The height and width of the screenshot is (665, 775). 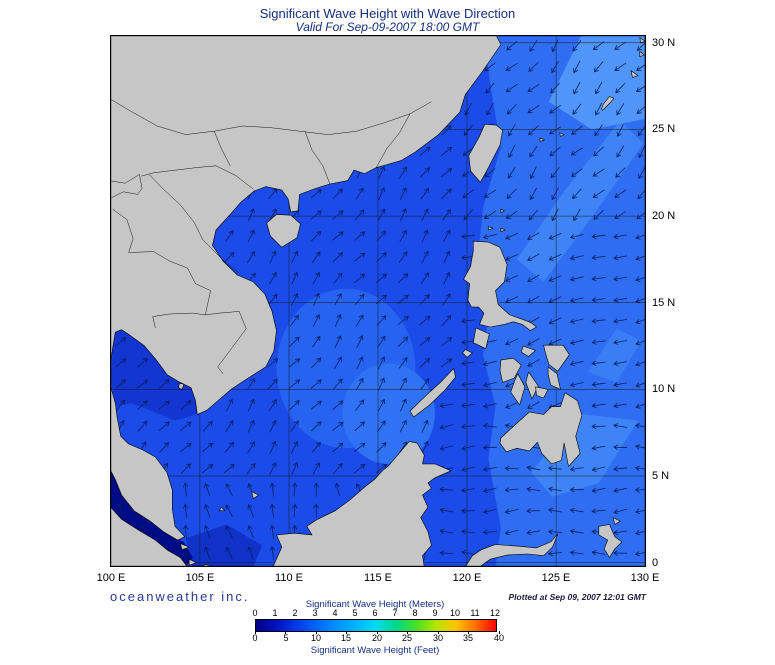 What do you see at coordinates (375, 650) in the screenshot?
I see `legend-feet-title: Significant Wave Height (Feet)` at bounding box center [375, 650].